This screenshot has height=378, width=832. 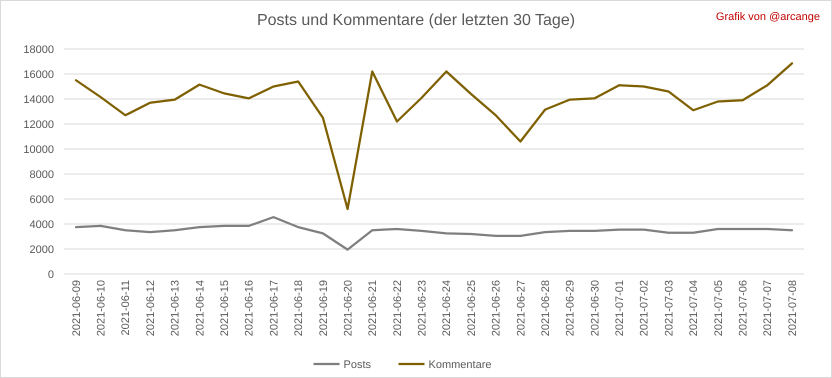 What do you see at coordinates (42, 250) in the screenshot?
I see `y-tick-label: 2000` at bounding box center [42, 250].